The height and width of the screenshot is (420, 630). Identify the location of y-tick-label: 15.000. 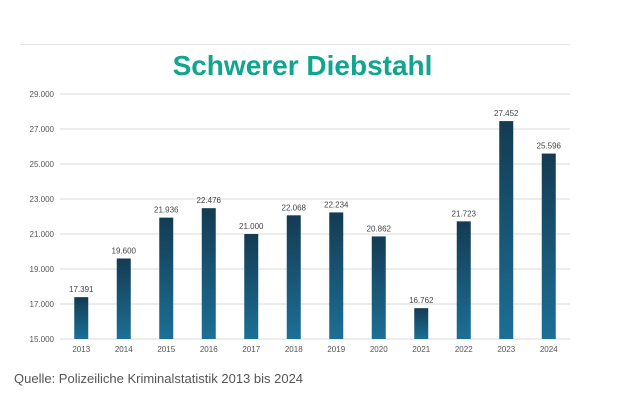
(42, 339).